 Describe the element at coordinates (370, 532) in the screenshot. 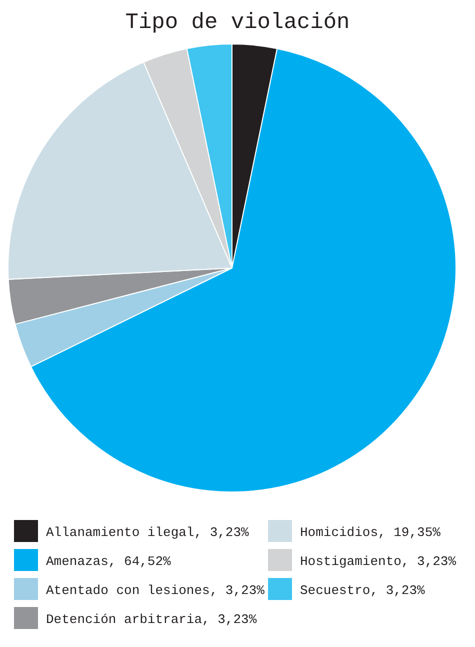

I see `legend-label: Homicidios, 19,35%` at that location.